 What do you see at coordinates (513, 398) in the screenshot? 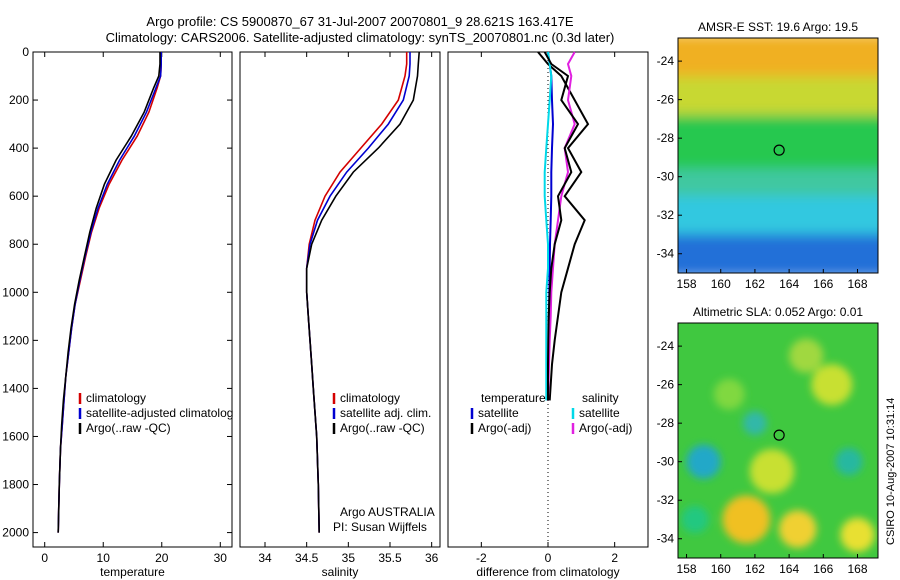
I see `legend-heading: temperature` at bounding box center [513, 398].